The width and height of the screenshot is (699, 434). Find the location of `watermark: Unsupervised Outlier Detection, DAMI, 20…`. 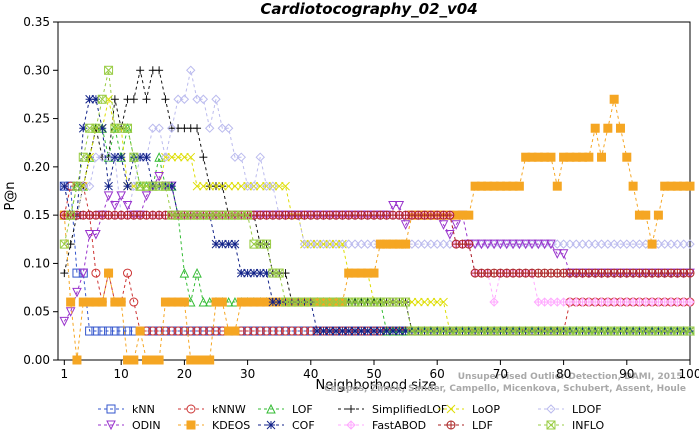

watermark: Unsupervised Outlier Detection, DAMI, 20… is located at coordinates (505, 383).